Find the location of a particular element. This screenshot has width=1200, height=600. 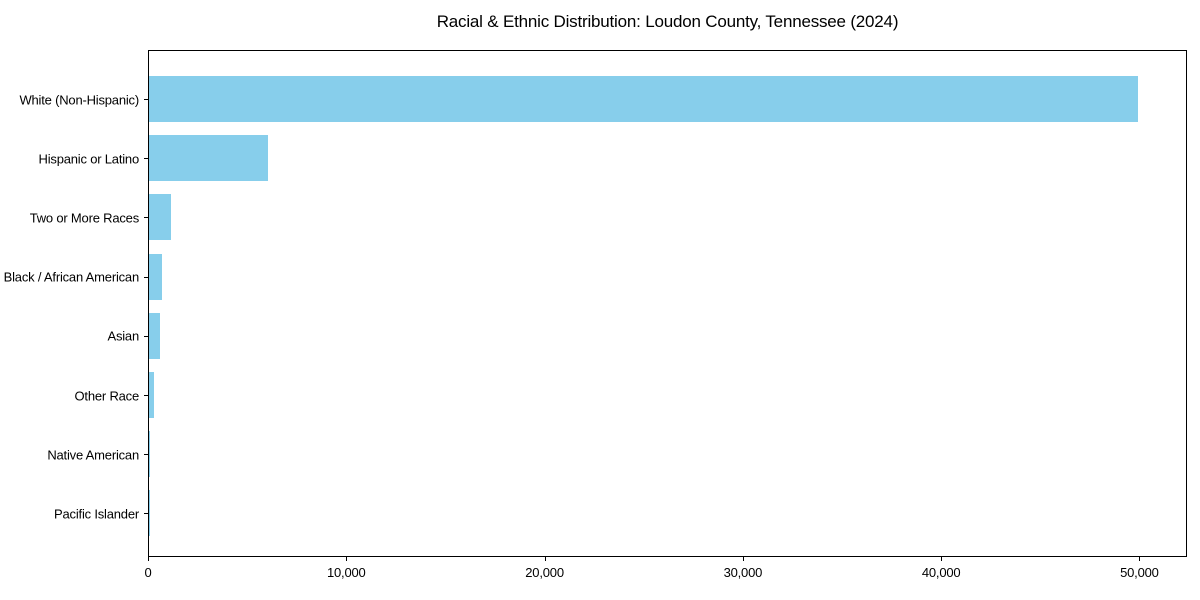

x-tick-label-40-000: 40,000 is located at coordinates (941, 572).